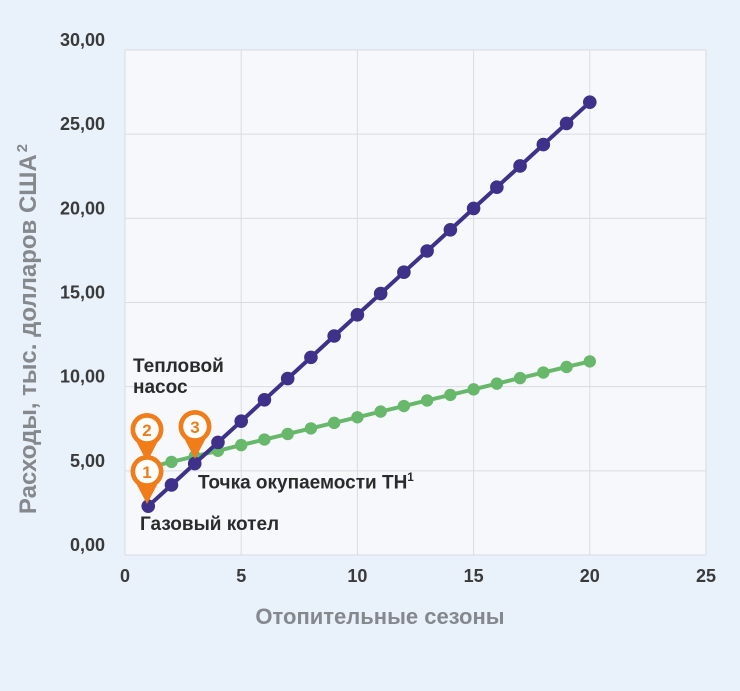 This screenshot has width=740, height=691. Describe the element at coordinates (380, 616) in the screenshot. I see `x-axis-title: Отопительные сезоны` at that location.